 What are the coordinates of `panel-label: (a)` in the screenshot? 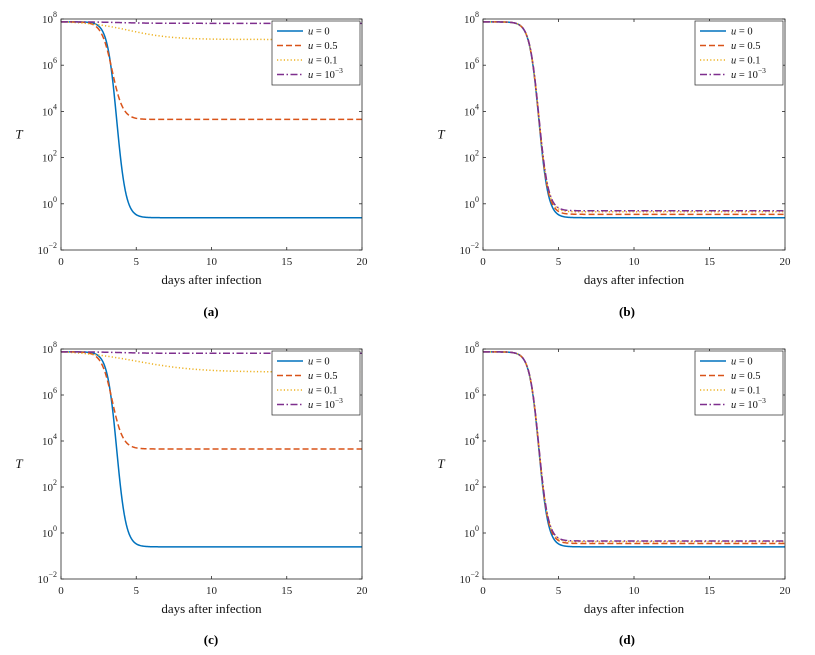 It's located at (210, 311).